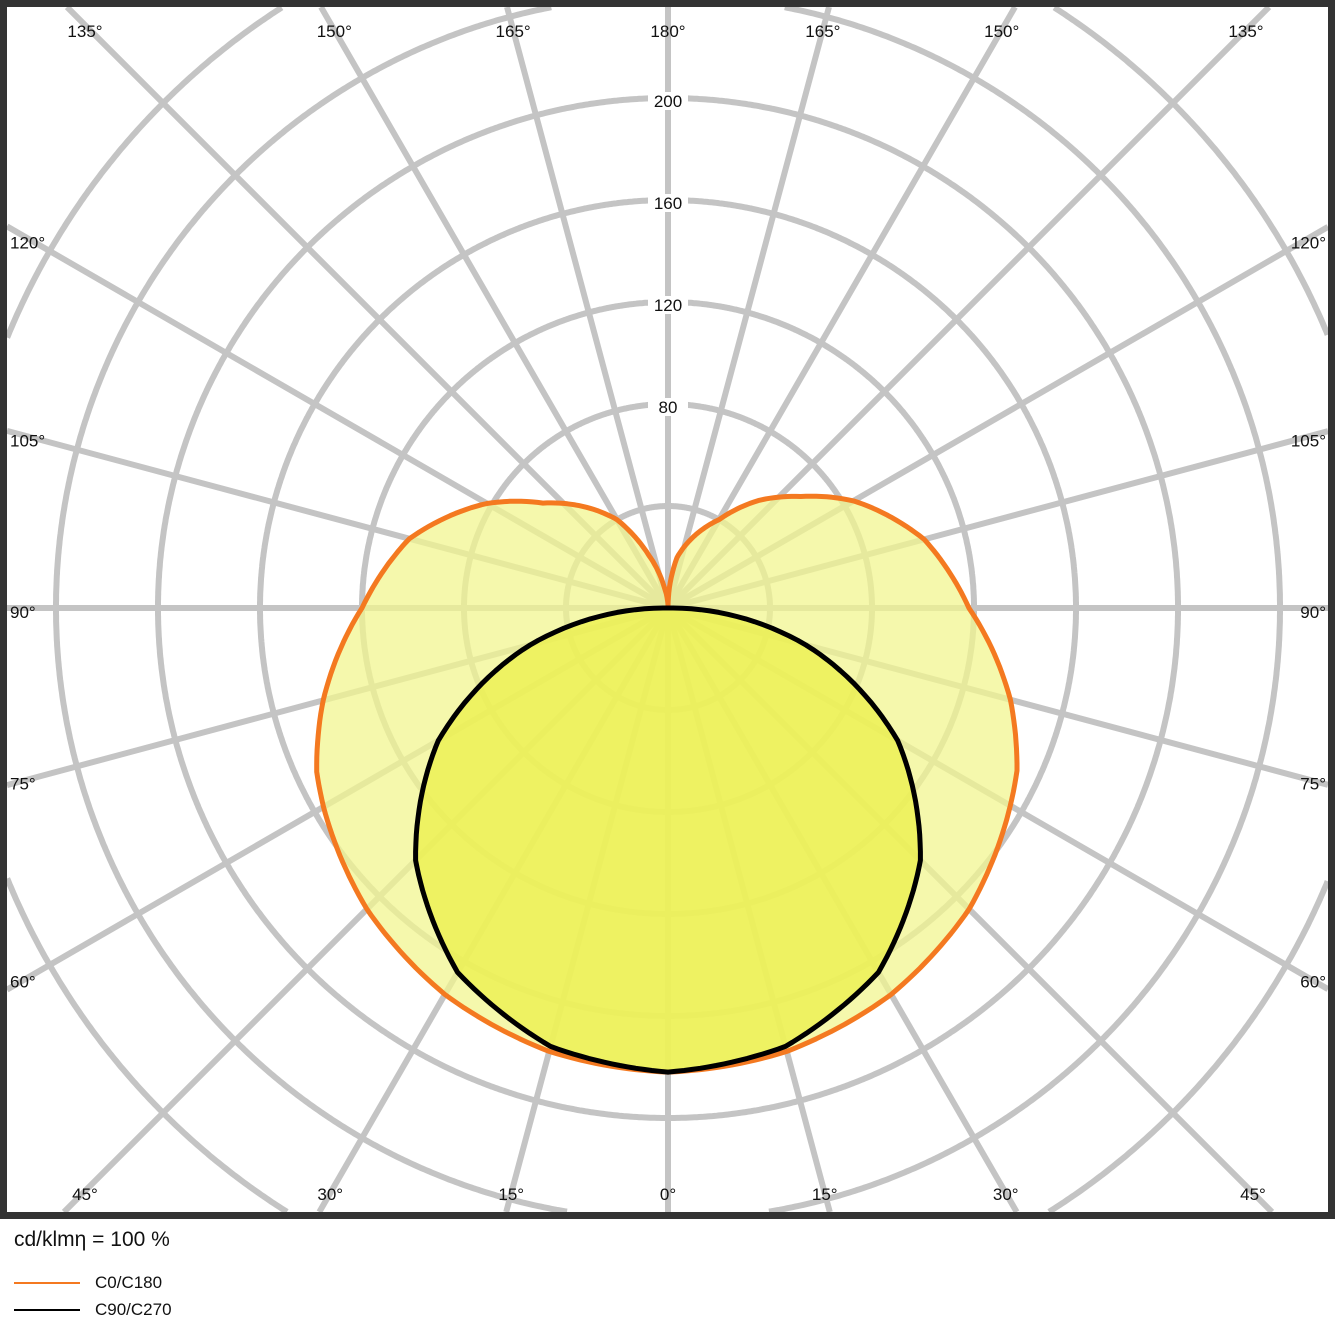 The height and width of the screenshot is (1335, 1335). What do you see at coordinates (129, 1282) in the screenshot?
I see `legend-label: C0/C180` at bounding box center [129, 1282].